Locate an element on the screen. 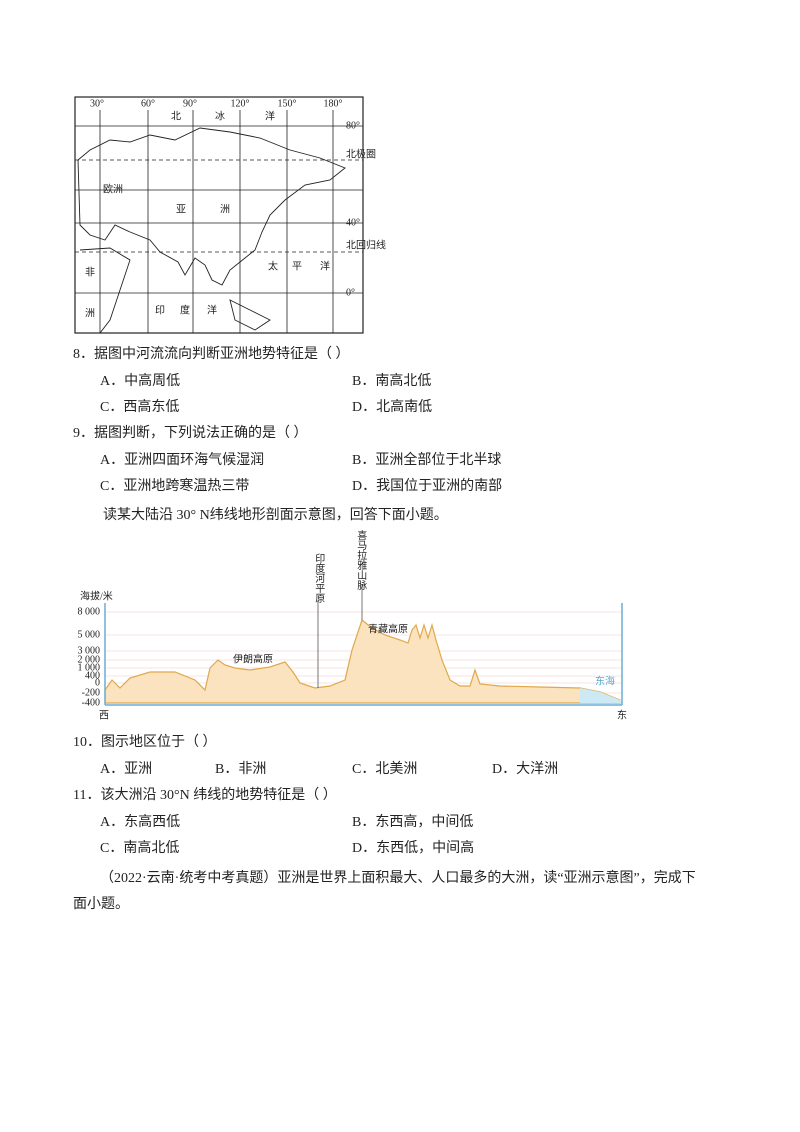 This screenshot has height=1132, width=800. profile-figure is located at coordinates (363, 645).